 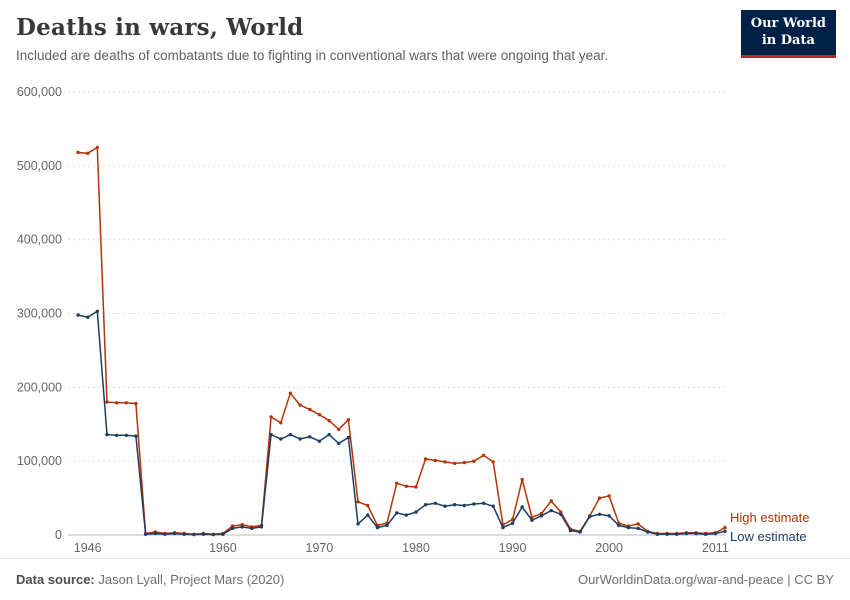 What do you see at coordinates (416, 548) in the screenshot?
I see `x-tick-label: 1980` at bounding box center [416, 548].